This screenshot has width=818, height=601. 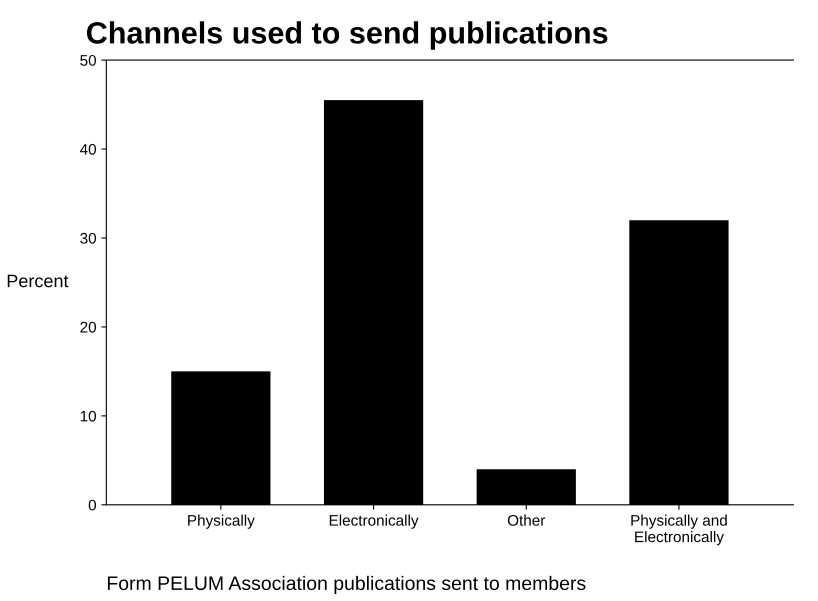 What do you see at coordinates (88, 149) in the screenshot?
I see `y-tick-label: 40` at bounding box center [88, 149].